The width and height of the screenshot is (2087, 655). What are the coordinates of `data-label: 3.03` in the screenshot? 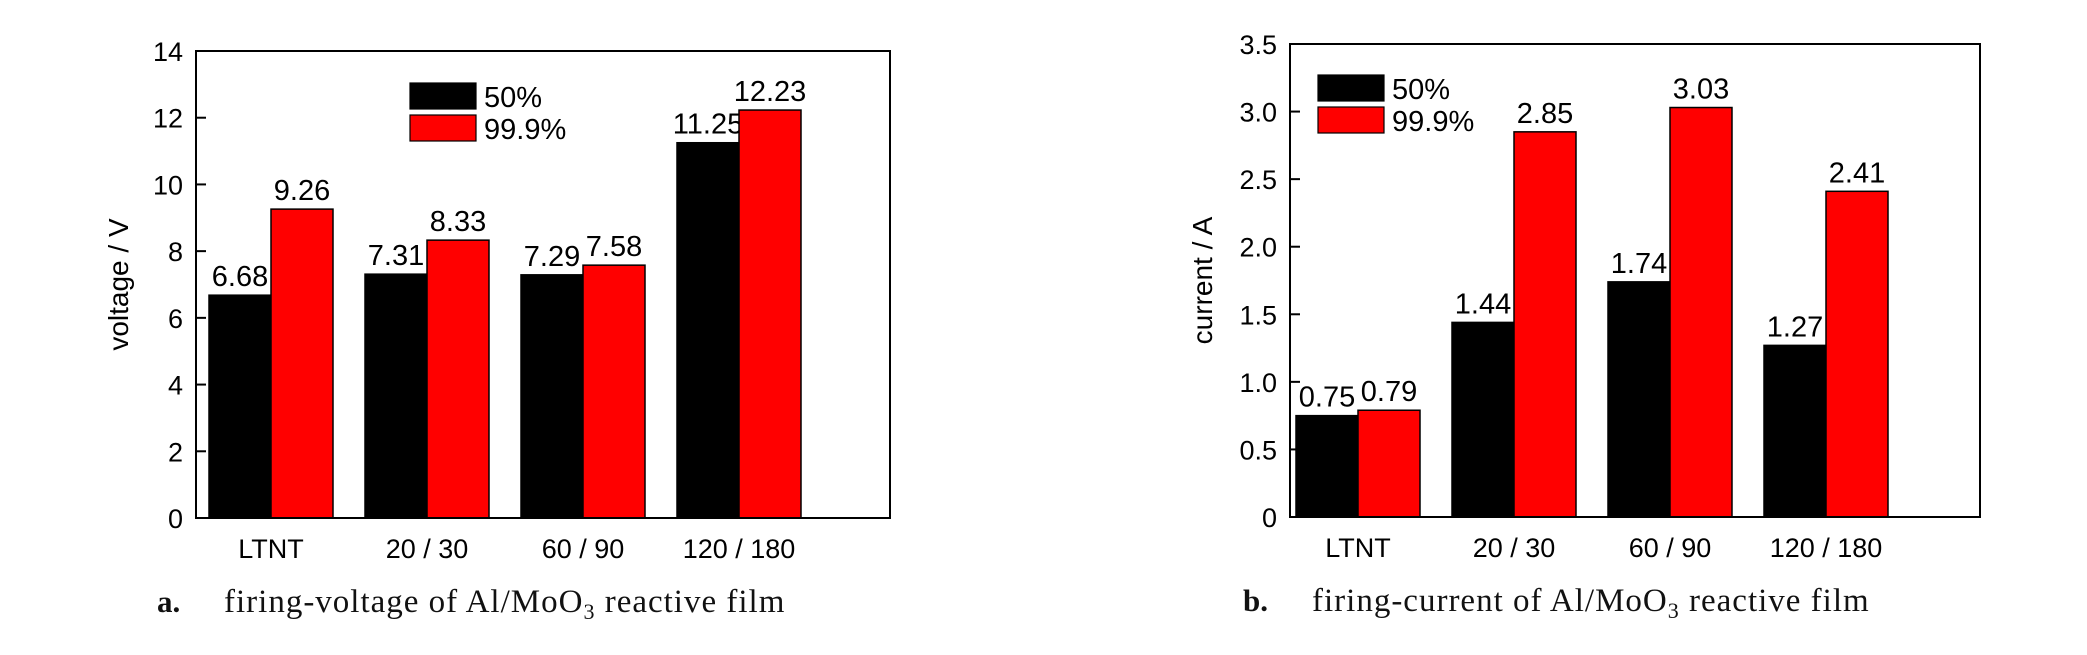 It's located at (1701, 90).